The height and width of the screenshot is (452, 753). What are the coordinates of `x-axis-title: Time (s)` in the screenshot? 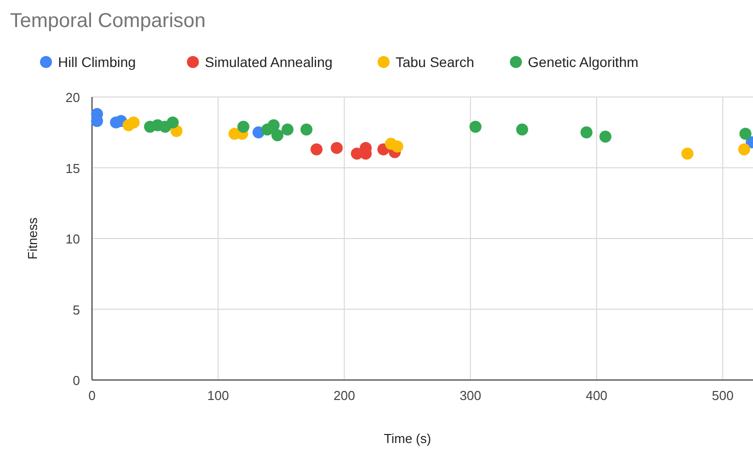 It's located at (408, 438).